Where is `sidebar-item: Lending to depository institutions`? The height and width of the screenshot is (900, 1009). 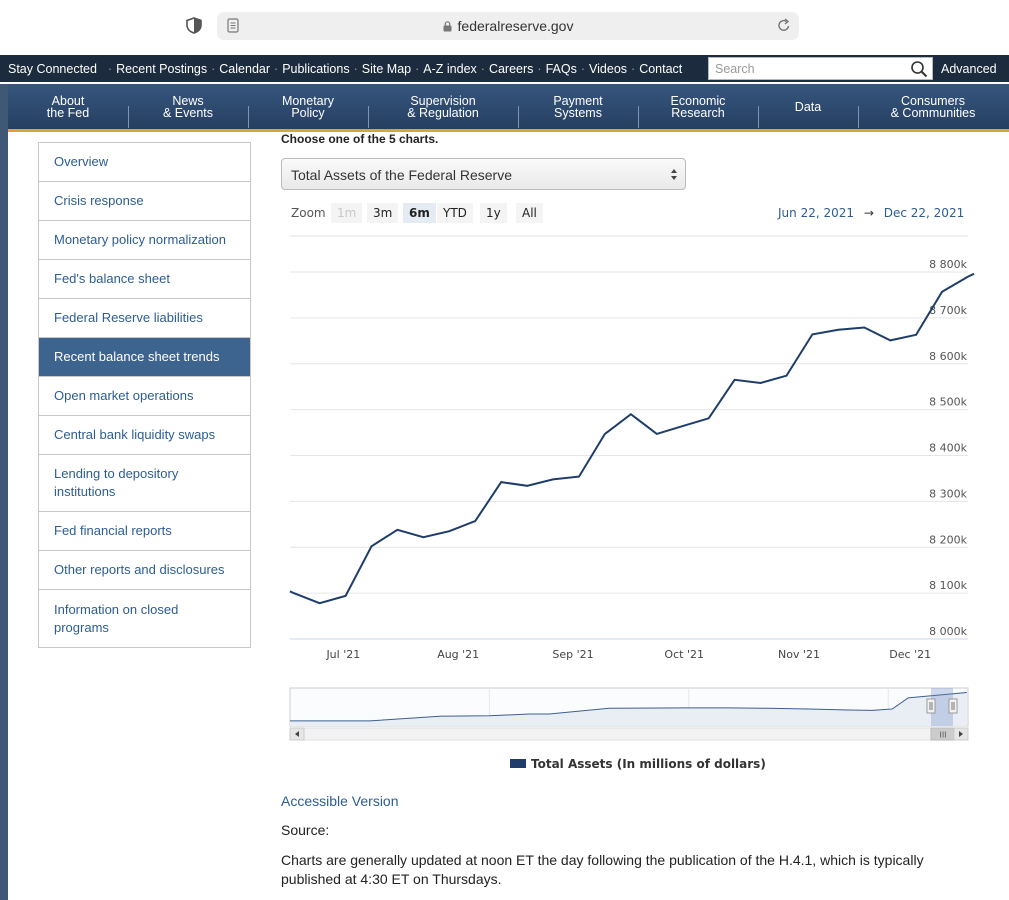
sidebar-item: Lending to depository institutions is located at coordinates (144, 483).